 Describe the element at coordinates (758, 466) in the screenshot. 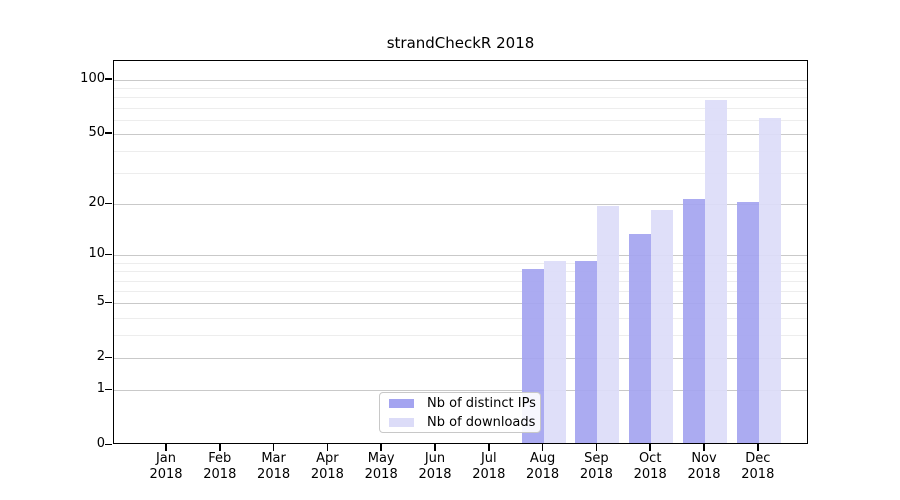

I see `x-tick-label: Dec 2018` at that location.